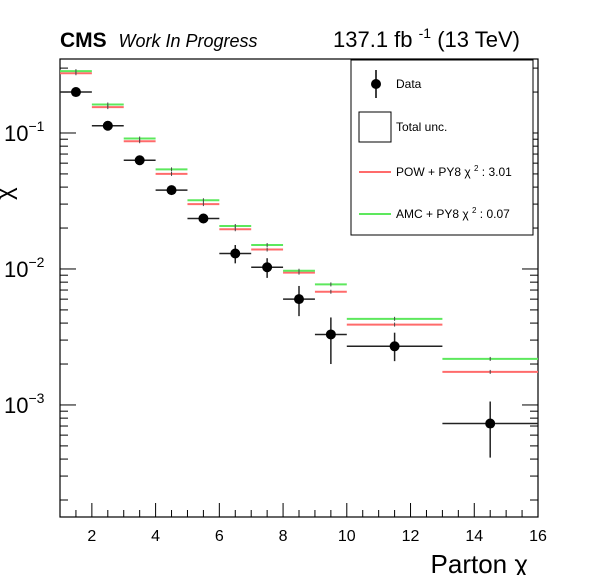  What do you see at coordinates (83, 40) in the screenshot?
I see `experiment-label: CMS` at bounding box center [83, 40].